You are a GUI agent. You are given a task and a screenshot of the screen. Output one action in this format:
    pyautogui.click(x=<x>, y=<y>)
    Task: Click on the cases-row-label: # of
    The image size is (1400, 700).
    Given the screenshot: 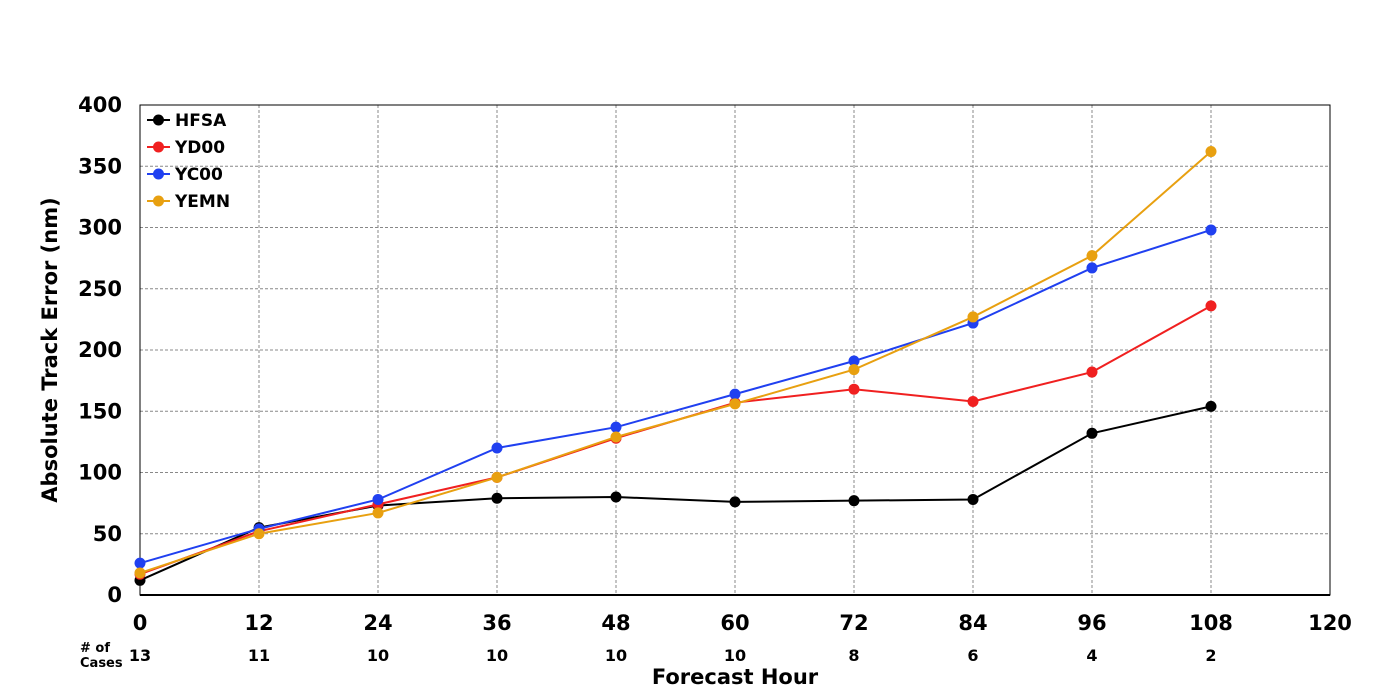 What is the action you would take?
    pyautogui.click(x=95, y=648)
    